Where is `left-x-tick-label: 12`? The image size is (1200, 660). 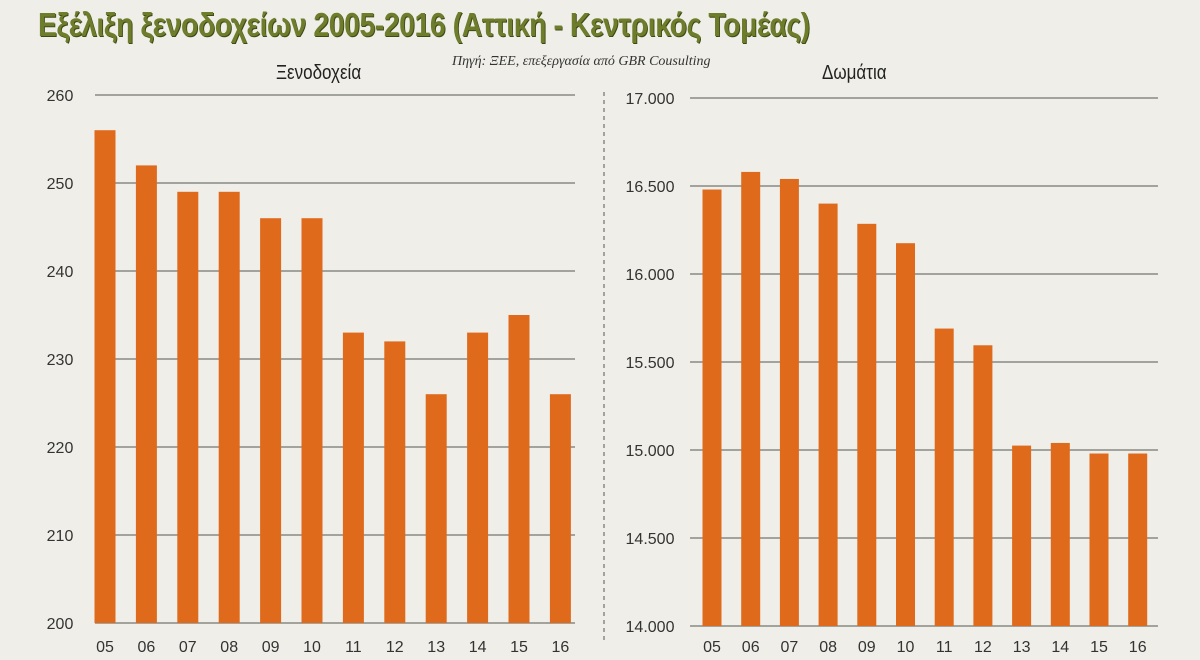 left-x-tick-label: 12 is located at coordinates (395, 647).